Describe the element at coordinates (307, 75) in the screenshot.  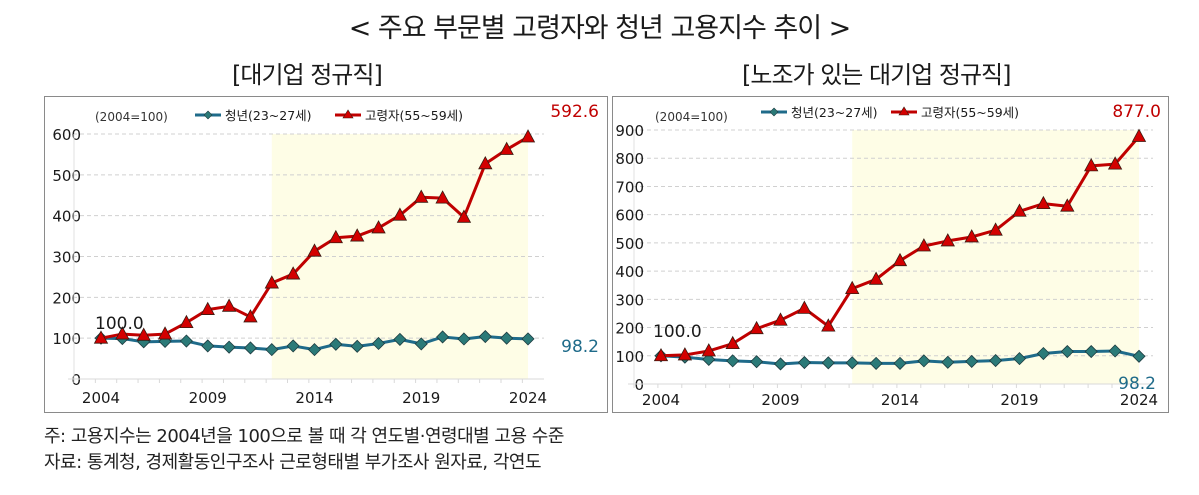
I see `chart-1-subtitle: [대기업 정규직]` at that location.